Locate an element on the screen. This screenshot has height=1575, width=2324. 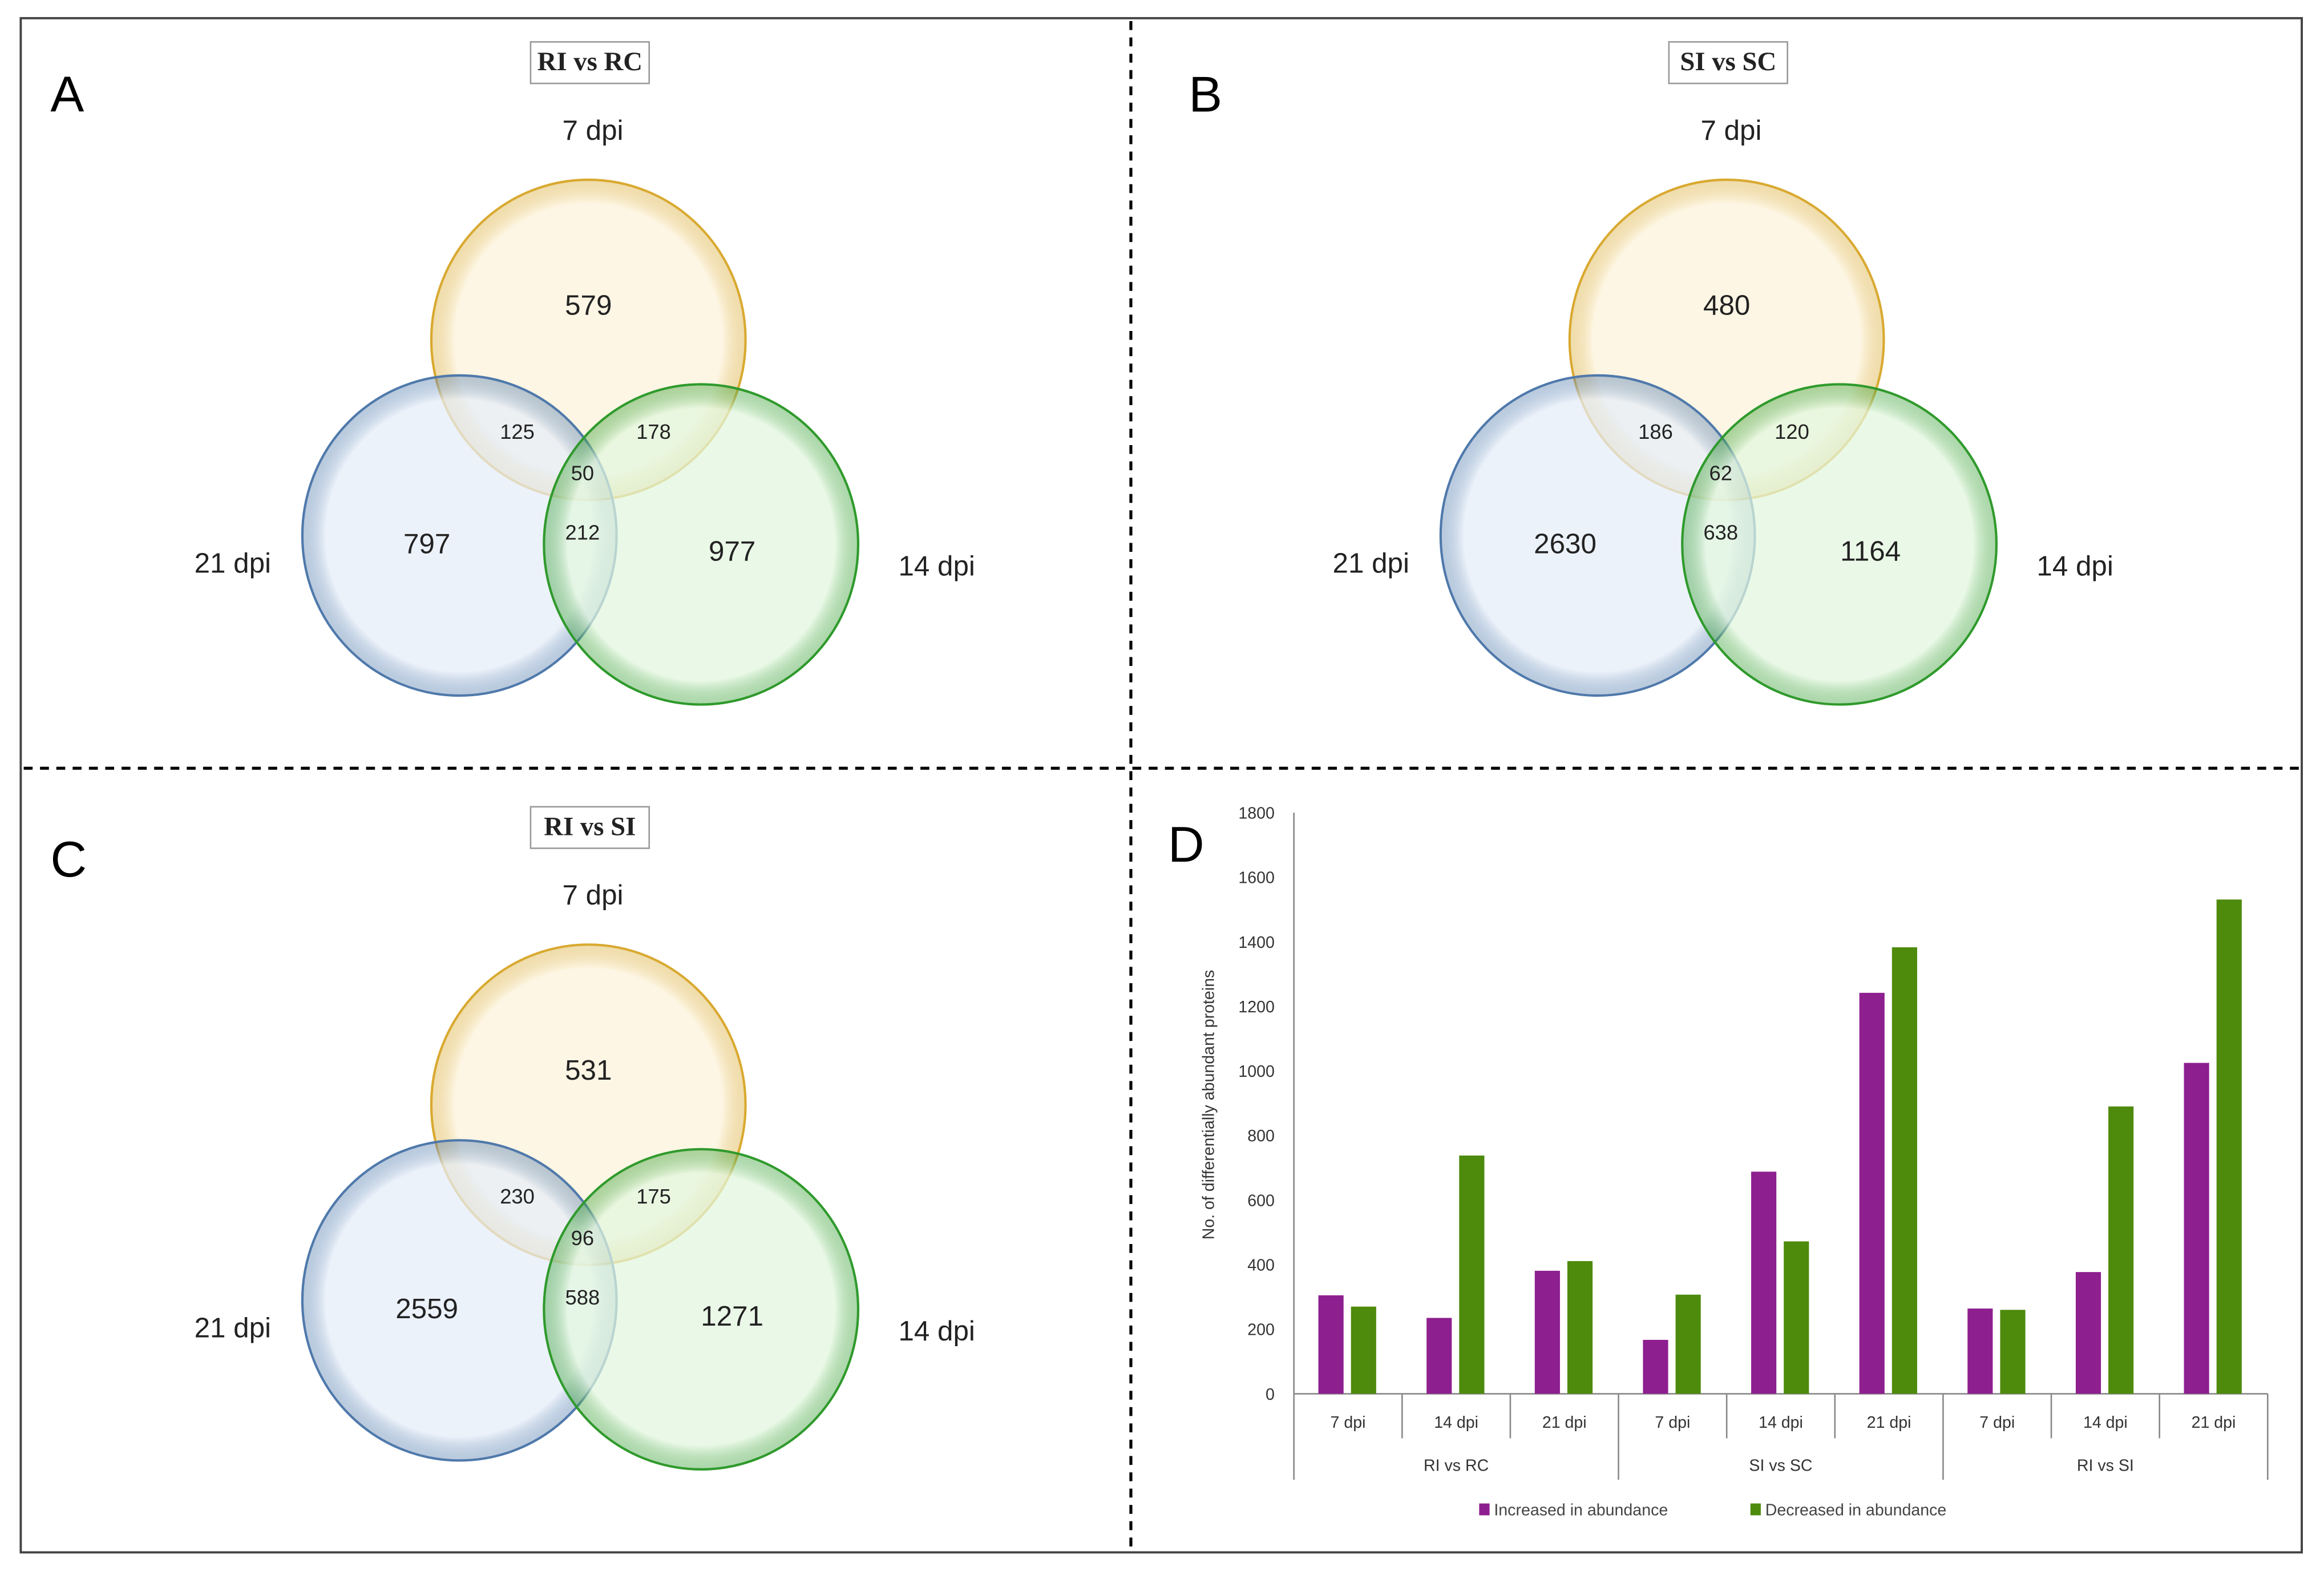
venn-count-left-only: 2630 is located at coordinates (1565, 544).